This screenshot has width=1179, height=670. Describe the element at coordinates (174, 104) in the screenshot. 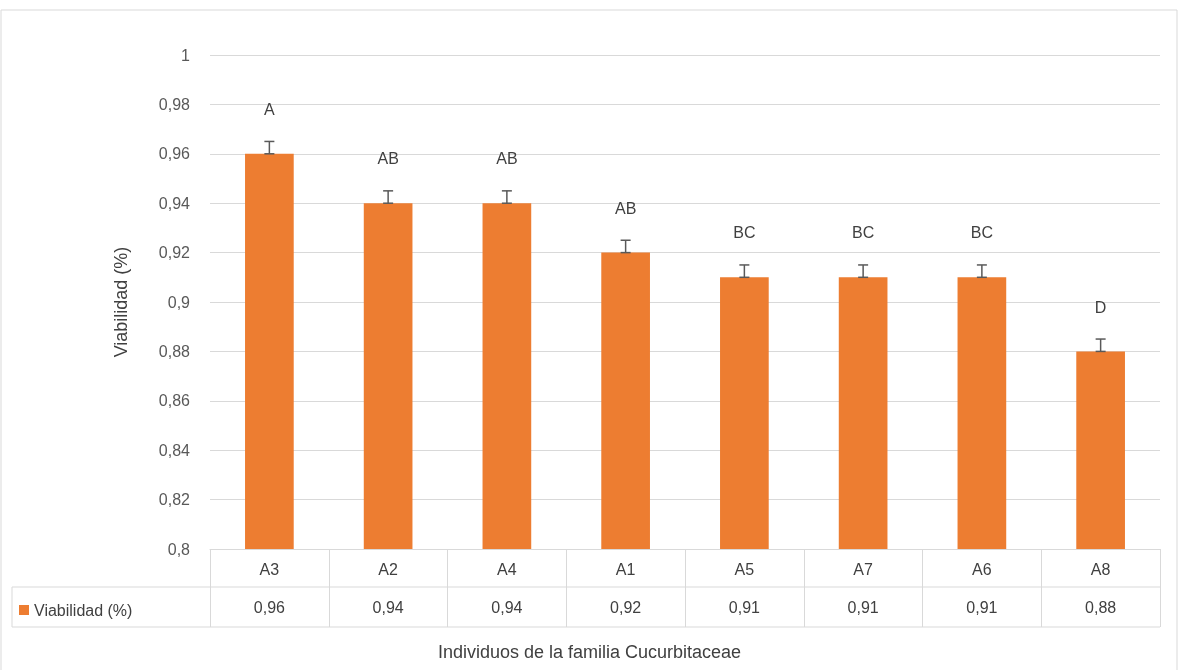

I see `y-tick-label: 0,98` at that location.